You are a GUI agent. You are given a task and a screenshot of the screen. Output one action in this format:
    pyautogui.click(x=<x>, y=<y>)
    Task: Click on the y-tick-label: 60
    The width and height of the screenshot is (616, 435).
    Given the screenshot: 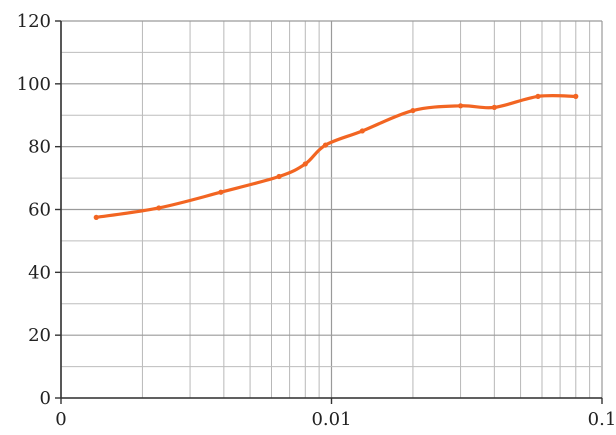 What is the action you would take?
    pyautogui.click(x=39, y=210)
    